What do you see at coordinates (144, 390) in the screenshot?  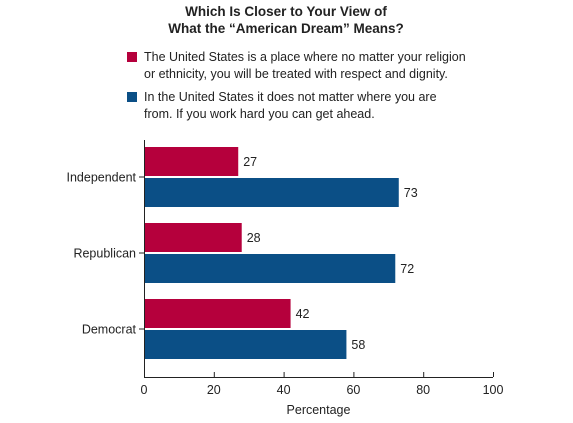 I see `x-tick-label: 0` at bounding box center [144, 390].